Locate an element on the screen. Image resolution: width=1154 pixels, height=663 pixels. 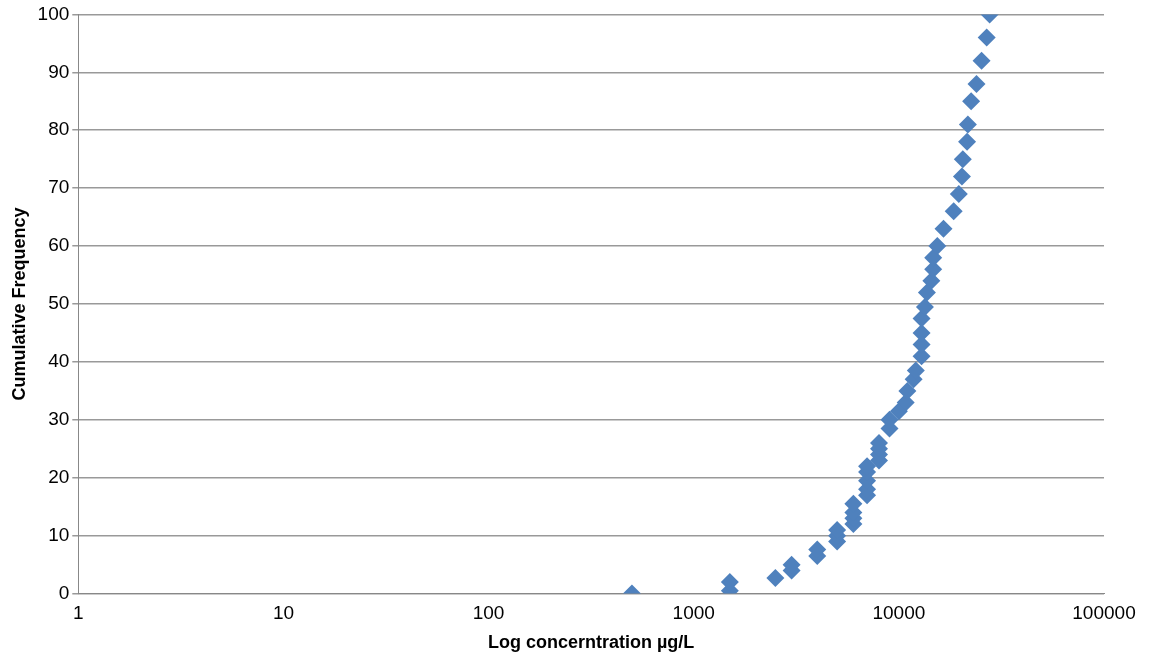
y-tick-label: 10 is located at coordinates (59, 534).